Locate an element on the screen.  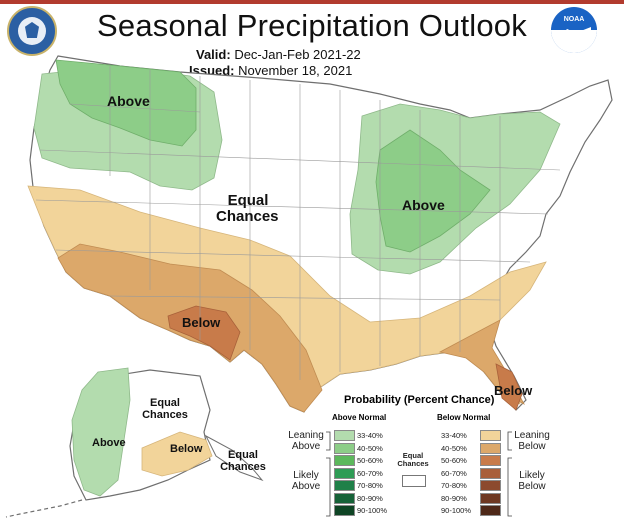
label-alaska-above: Above is located at coordinates (109, 443).